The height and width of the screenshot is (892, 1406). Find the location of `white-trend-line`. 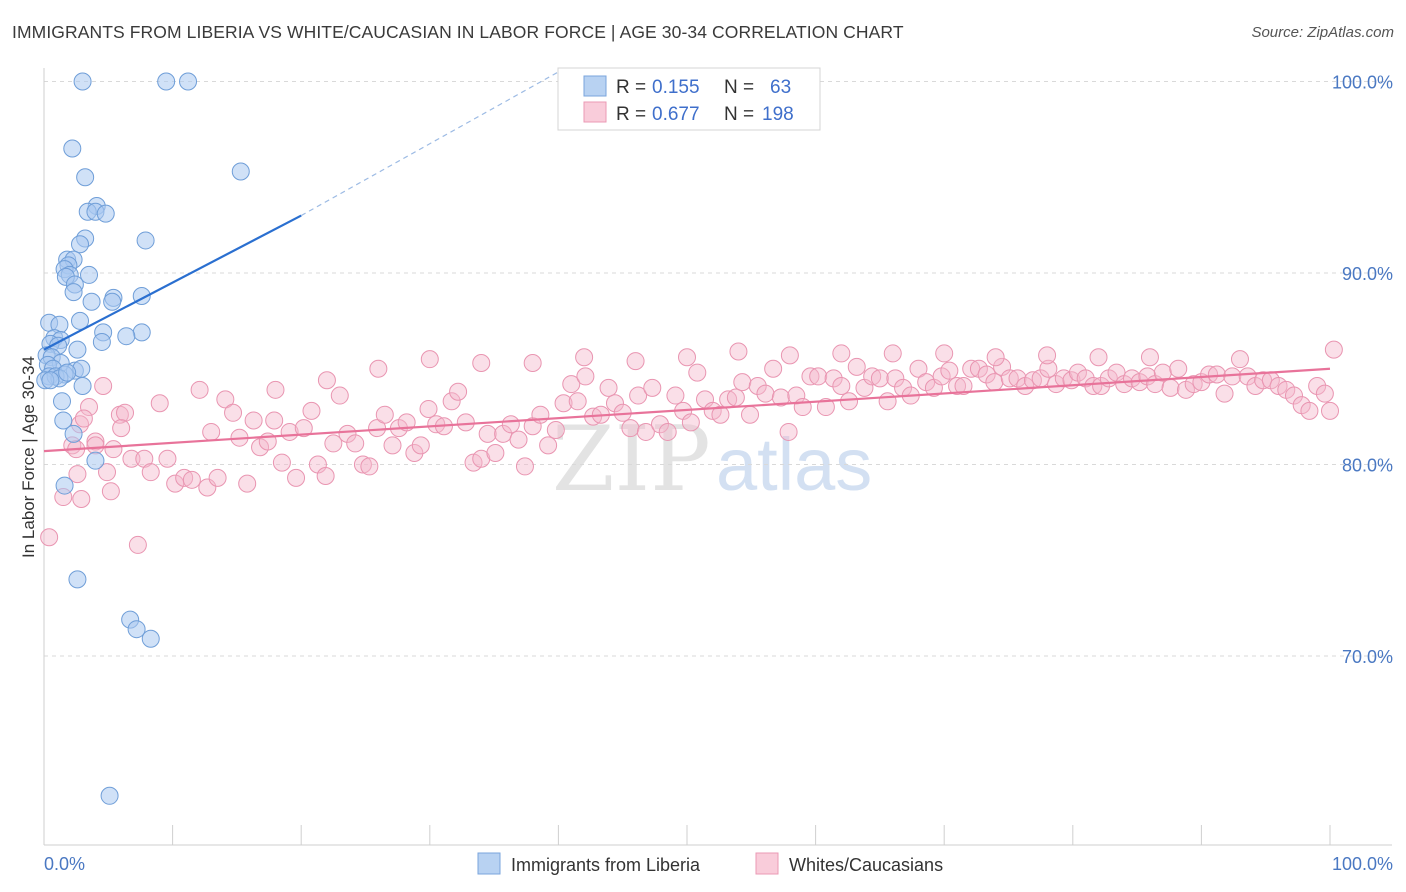

white-trend-line is located at coordinates (687, 410).